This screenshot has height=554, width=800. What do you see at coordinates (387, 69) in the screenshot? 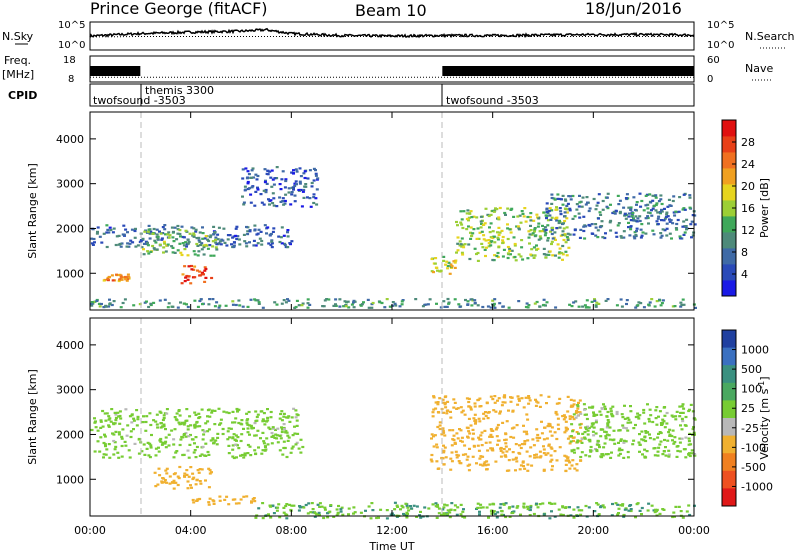
I see `freq-panel: Freq. [MHz] 18 8 60 0 Nave` at bounding box center [387, 69].